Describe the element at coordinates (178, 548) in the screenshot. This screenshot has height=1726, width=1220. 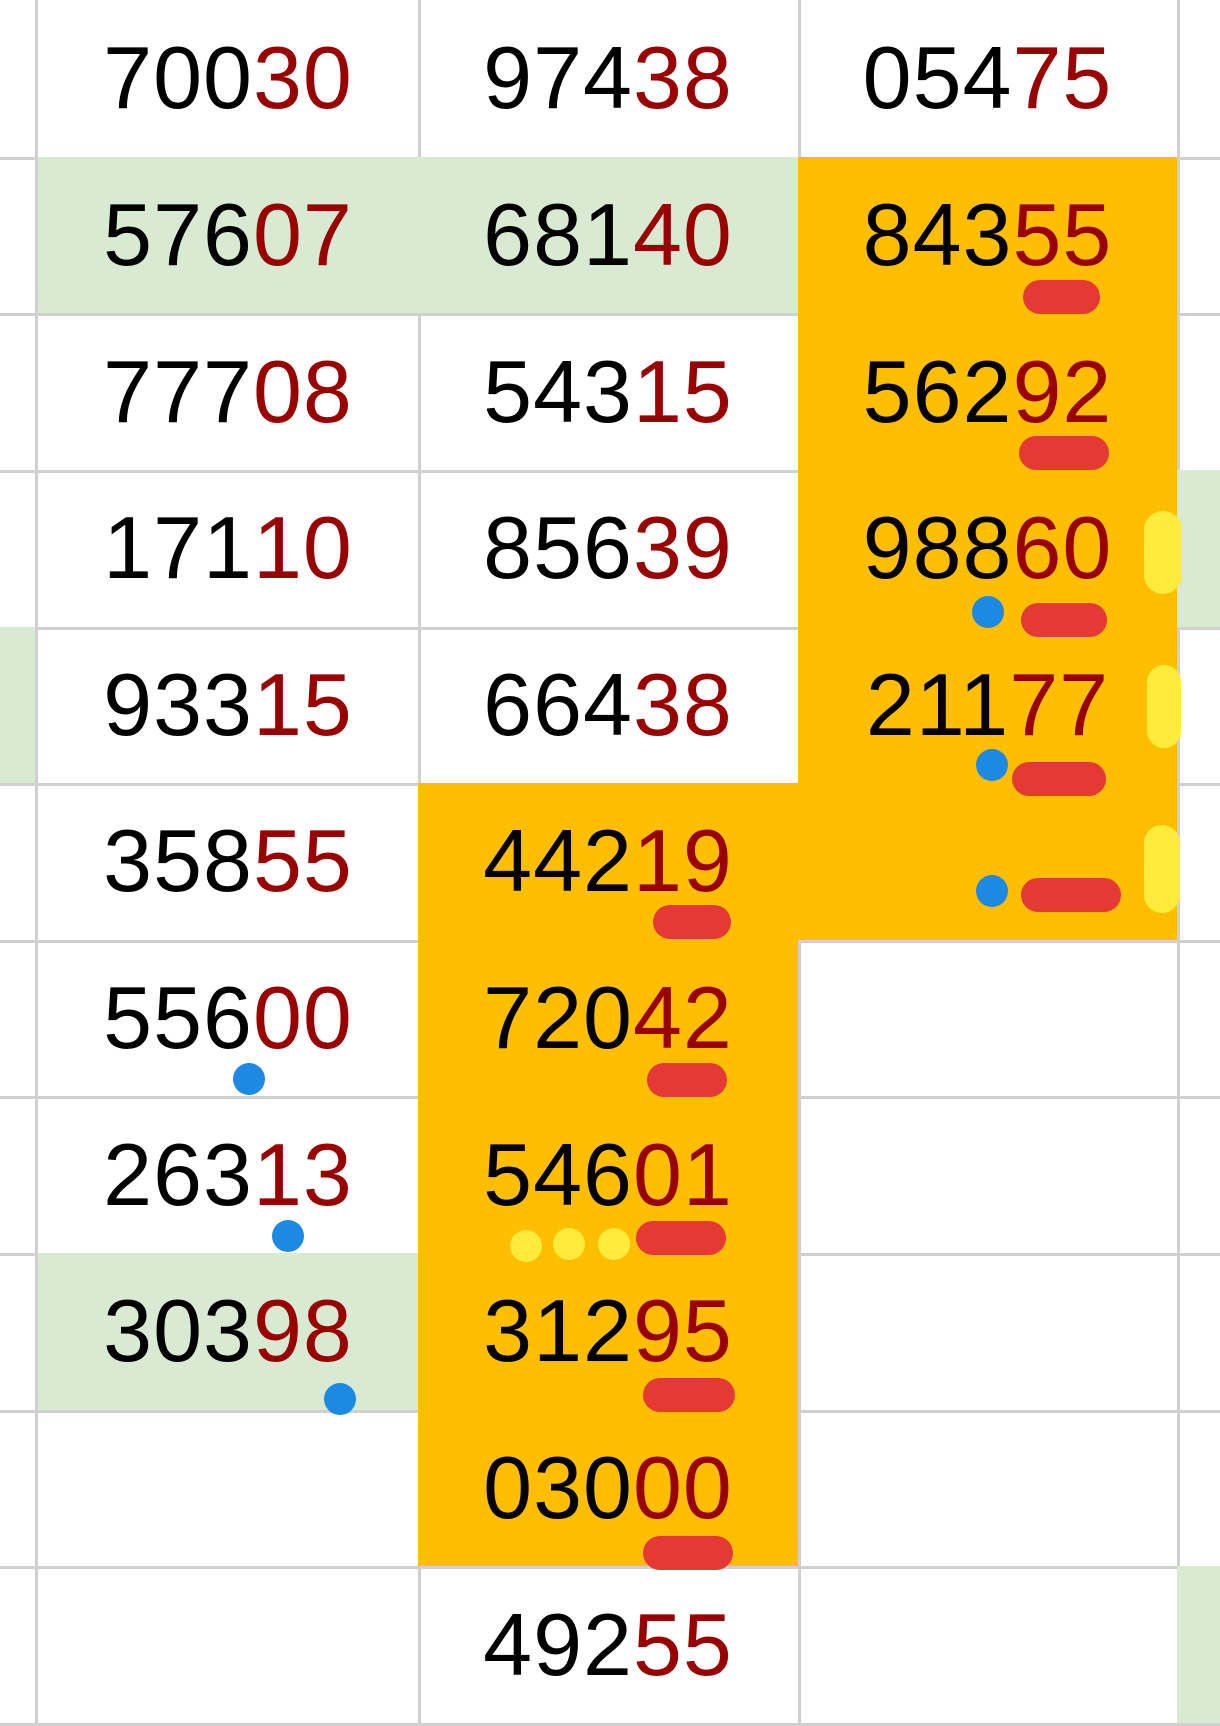
I see `cell-value-prefix: 171` at that location.